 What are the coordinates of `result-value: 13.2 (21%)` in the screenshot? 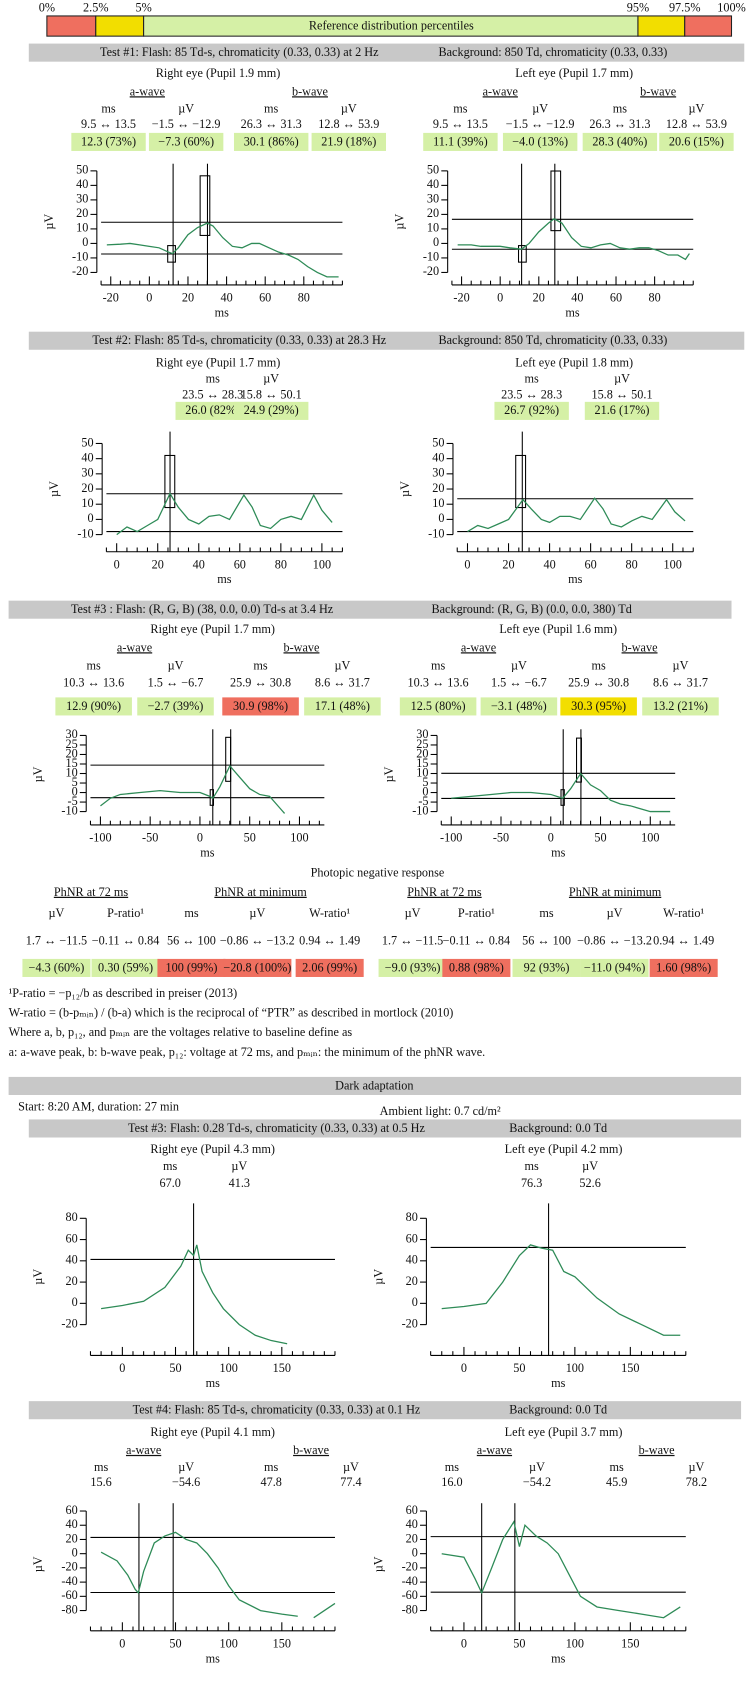 It's located at (680, 706).